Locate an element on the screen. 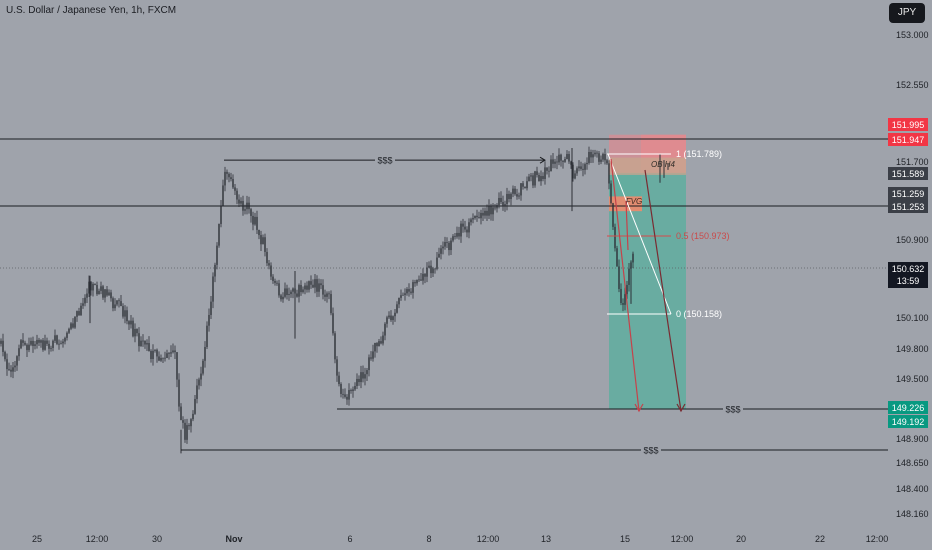  fib-label: 0 (150.158) is located at coordinates (699, 314).